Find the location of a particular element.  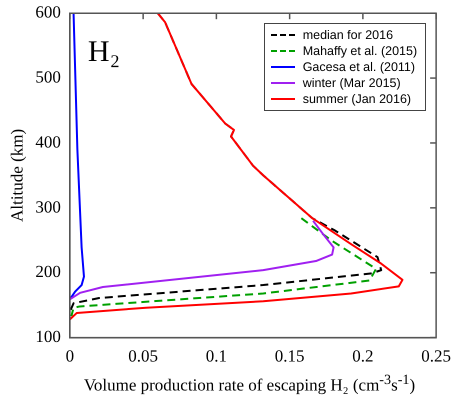

legend-label: winter (Mar 2015) is located at coordinates (351, 83).